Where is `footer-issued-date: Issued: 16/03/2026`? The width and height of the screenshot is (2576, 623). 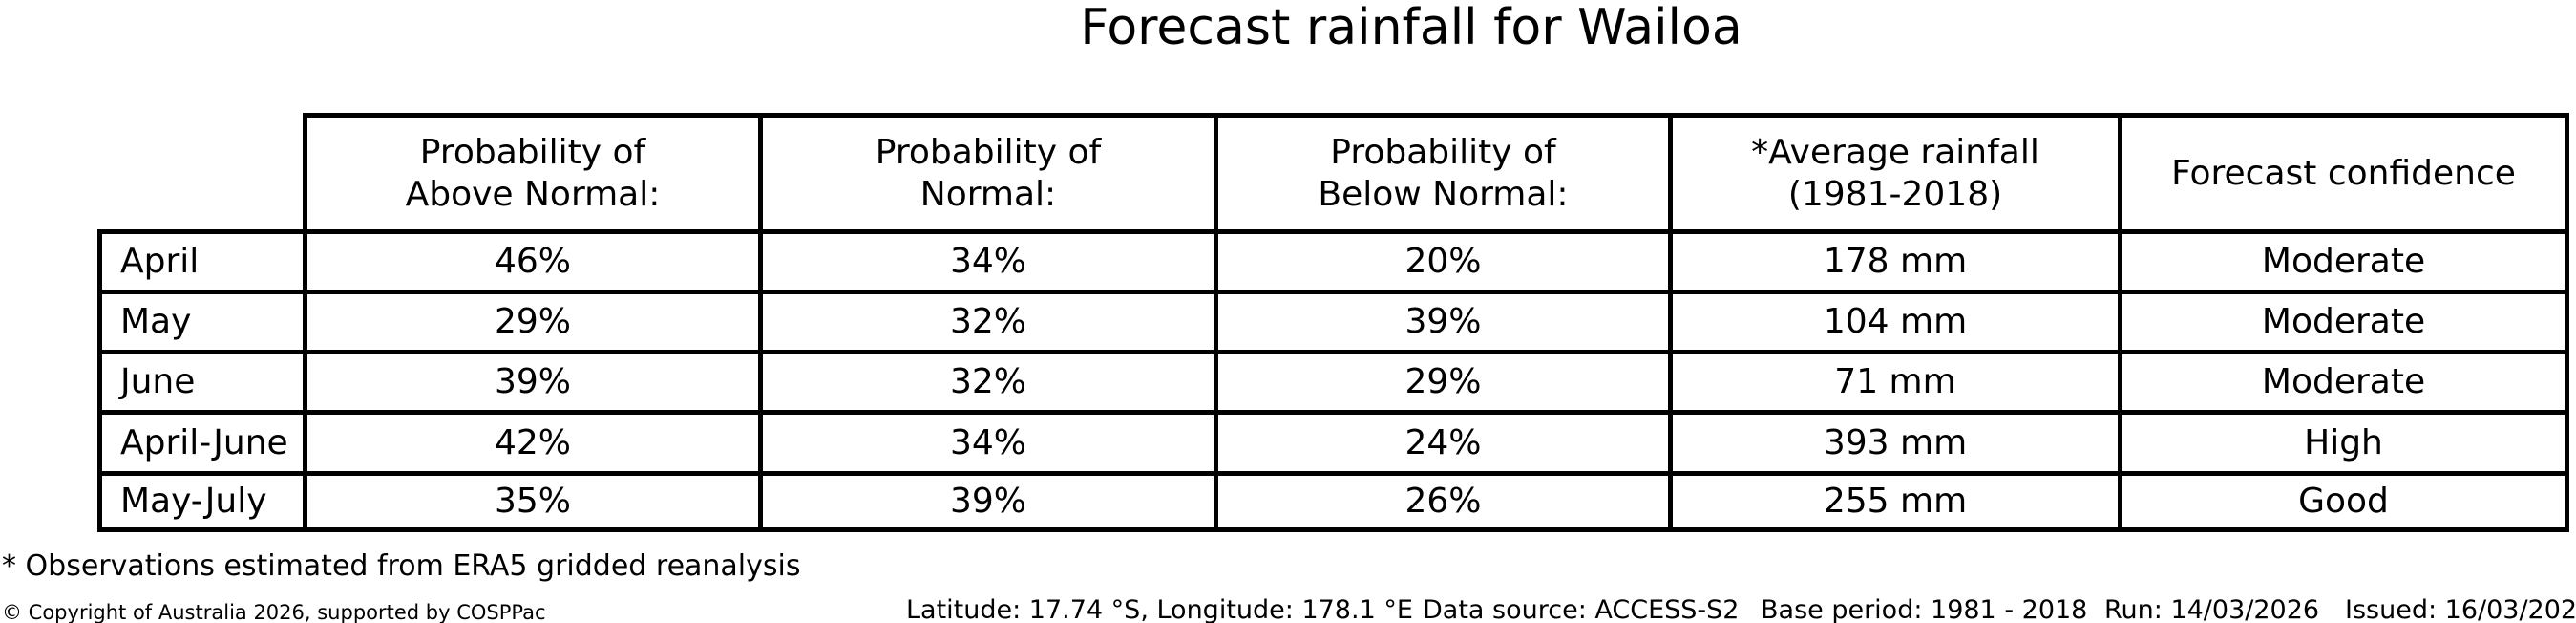
footer-issued-date: Issued: 16/03/2026 is located at coordinates (2460, 609).